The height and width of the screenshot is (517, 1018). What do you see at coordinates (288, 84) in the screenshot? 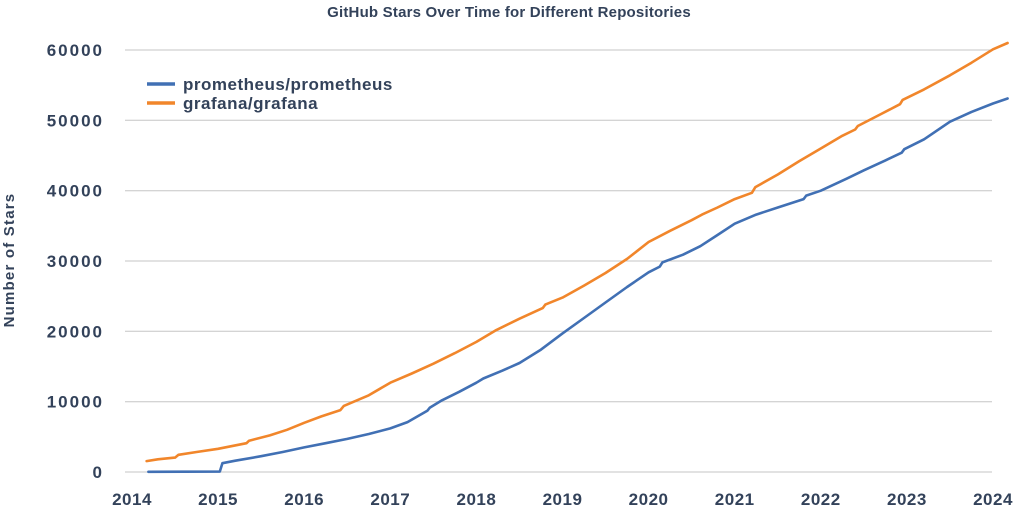
I see `legend-label-prometheus: prometheus/prometheus` at bounding box center [288, 84].